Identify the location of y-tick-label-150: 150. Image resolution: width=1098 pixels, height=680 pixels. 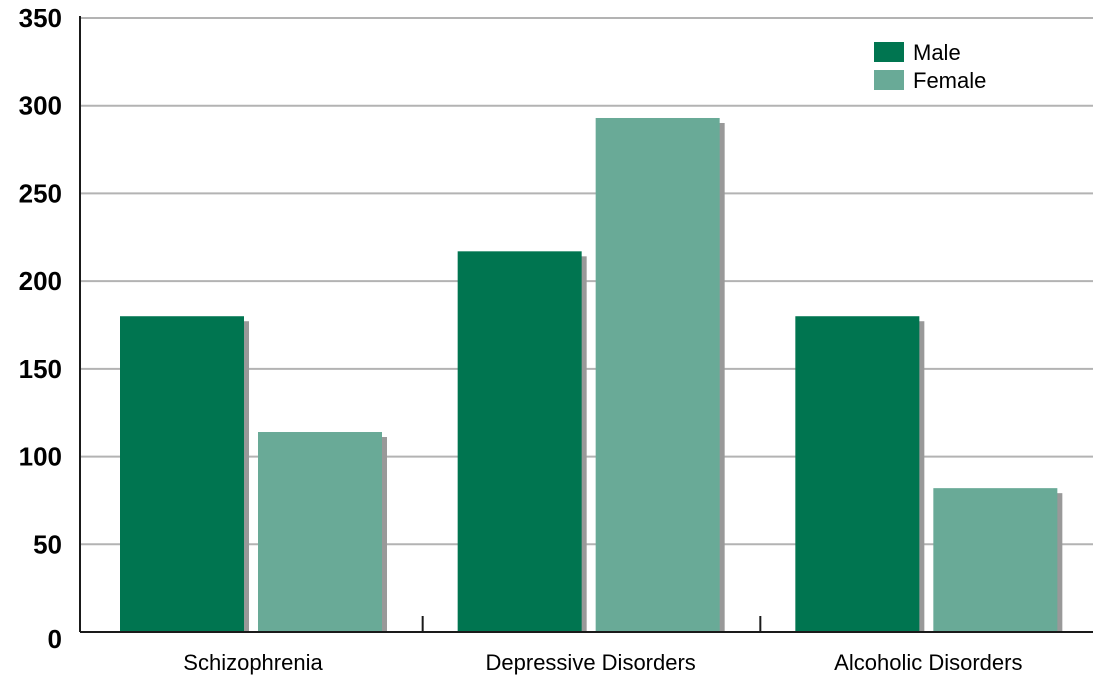
(40, 369).